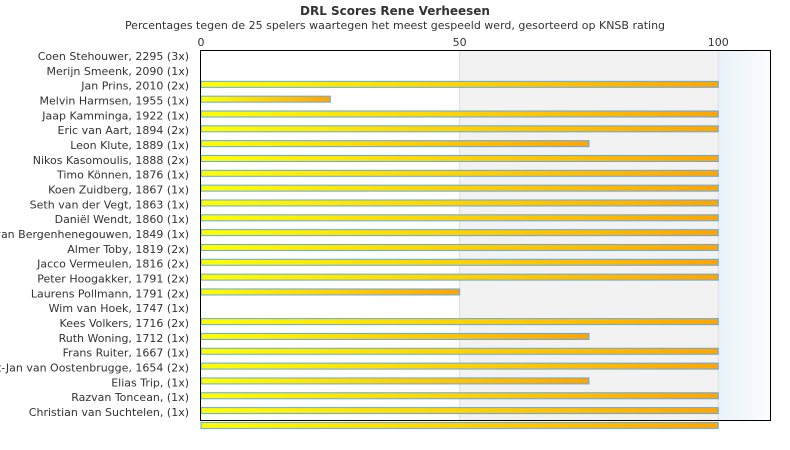 This screenshot has height=450, width=790. What do you see at coordinates (94, 234) in the screenshot?
I see `y-tick-label: Ivo van Bergenhenegouwen, 1849 (1x)` at bounding box center [94, 234].